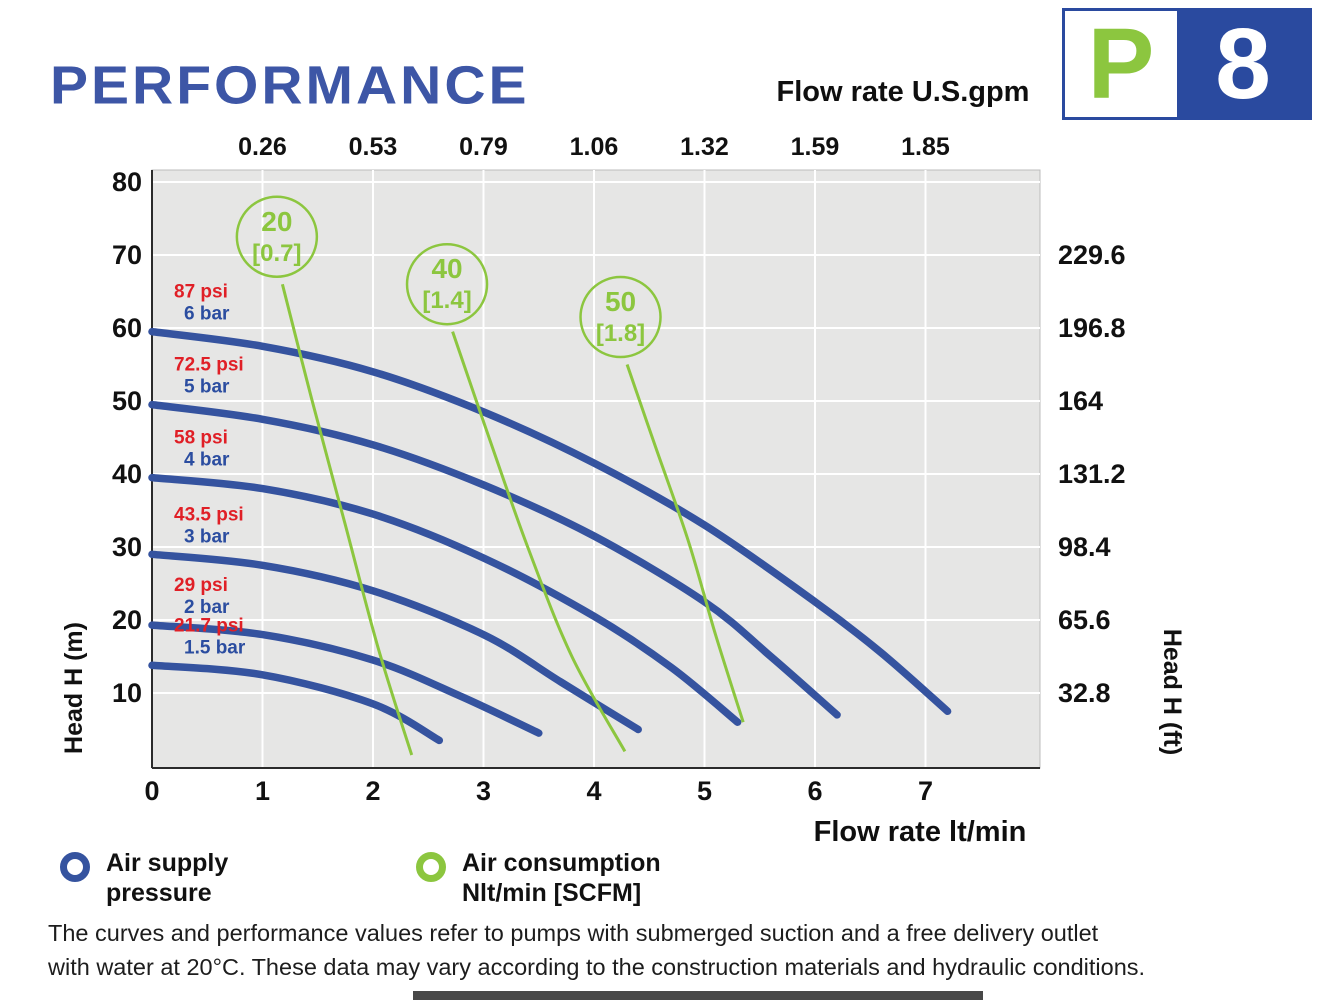 The height and width of the screenshot is (1000, 1326). What do you see at coordinates (207, 460) in the screenshot?
I see `bar-label: 4 bar` at bounding box center [207, 460].